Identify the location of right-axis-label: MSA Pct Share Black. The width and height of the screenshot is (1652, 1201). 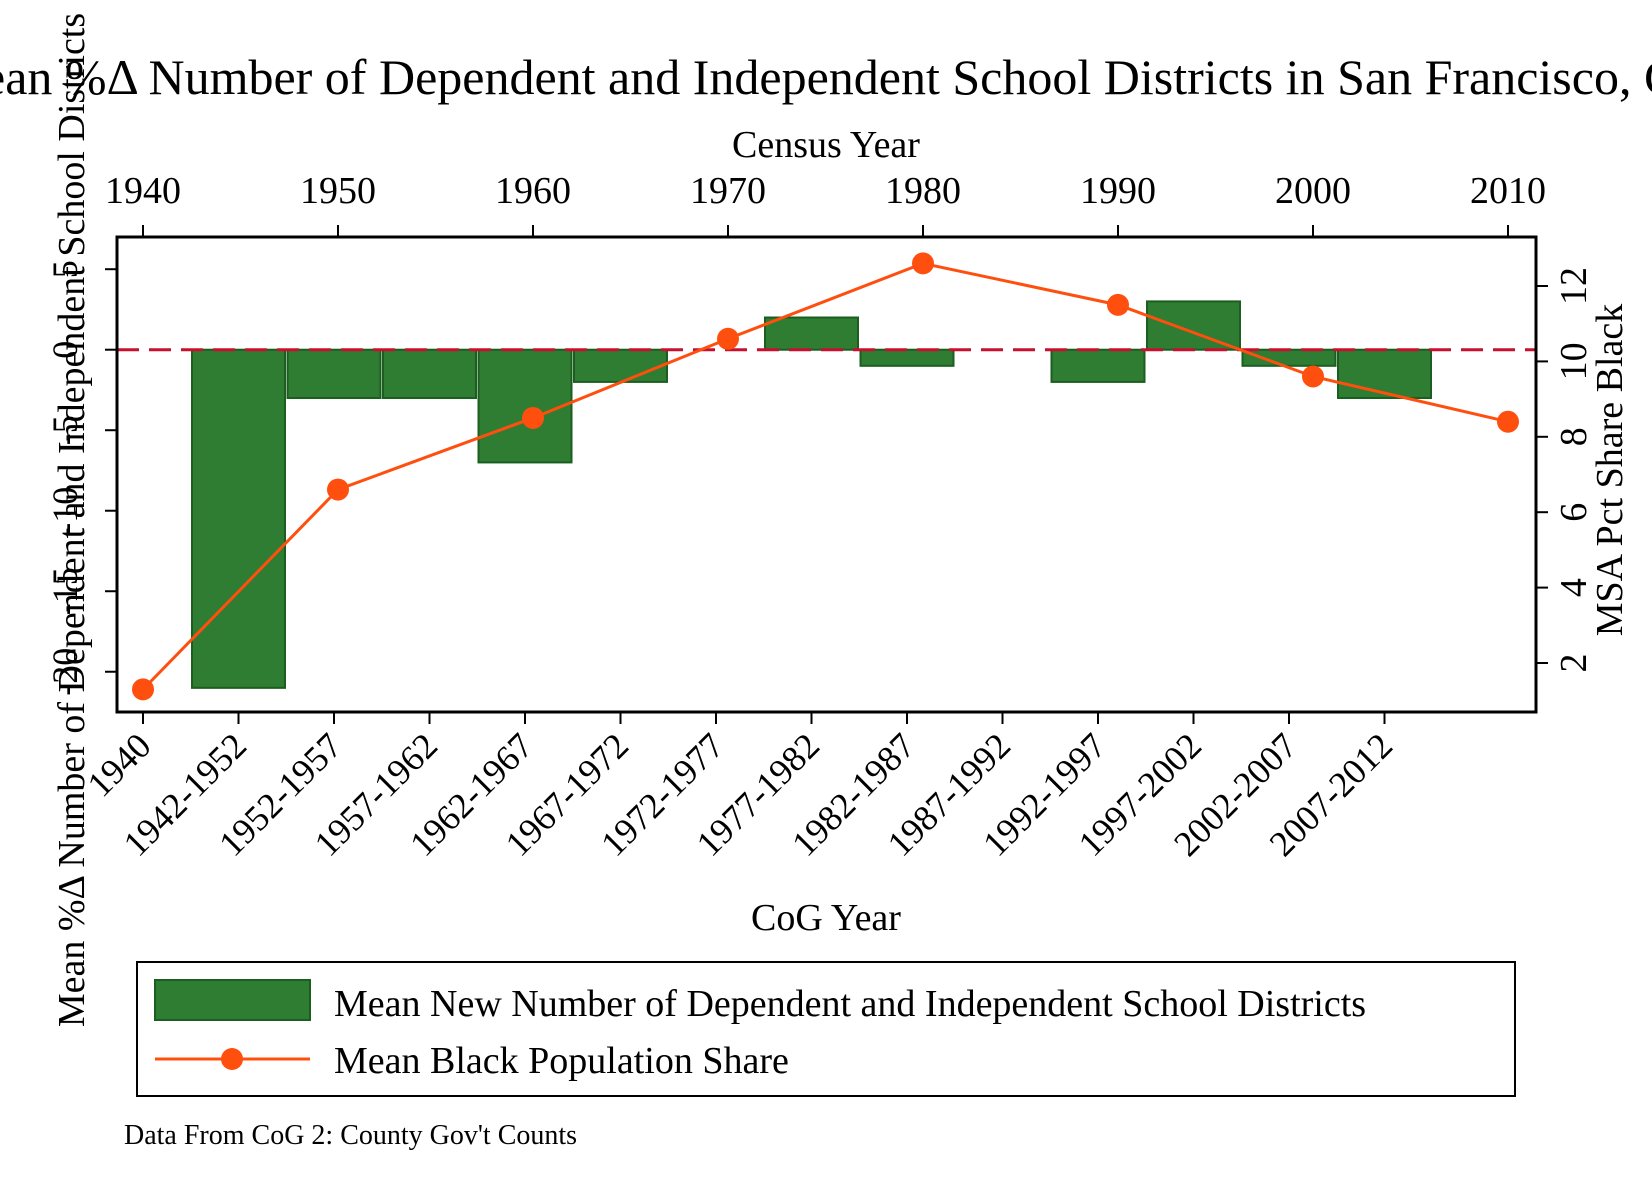
(1610, 470).